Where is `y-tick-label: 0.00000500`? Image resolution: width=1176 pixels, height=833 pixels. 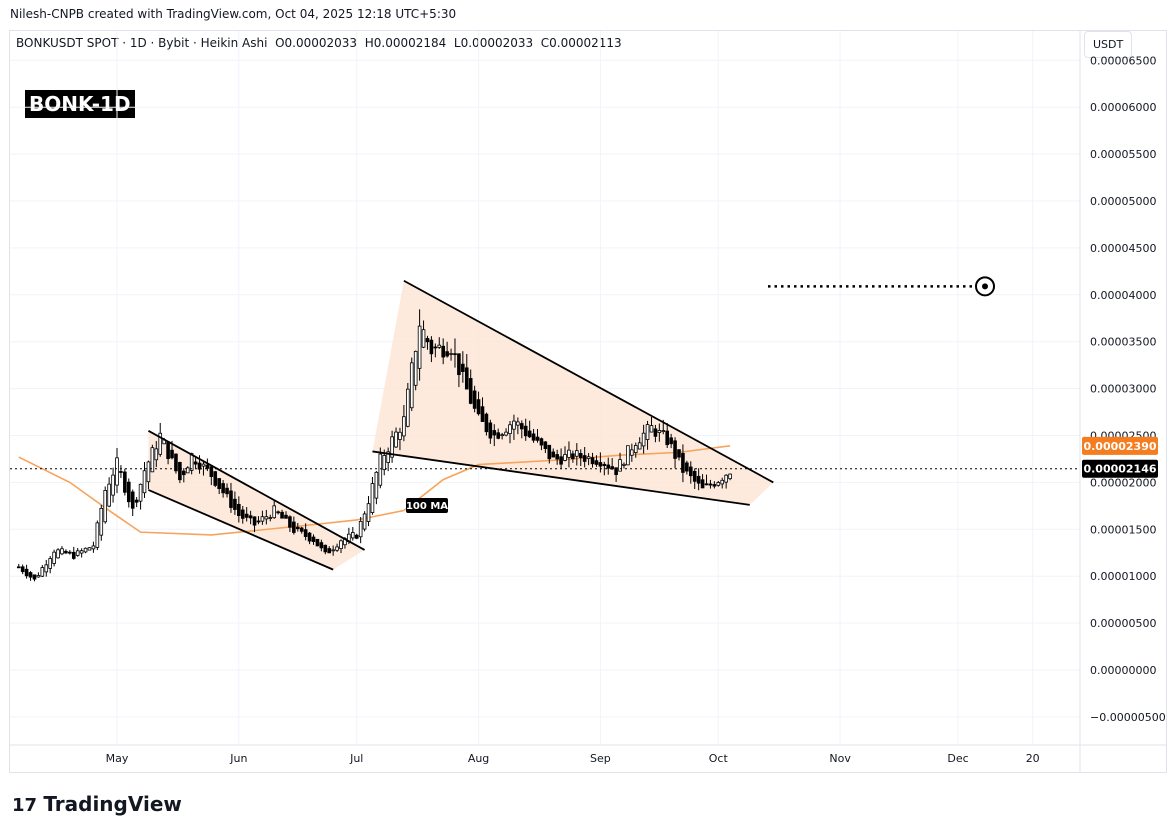 y-tick-label: 0.00000500 is located at coordinates (1123, 623).